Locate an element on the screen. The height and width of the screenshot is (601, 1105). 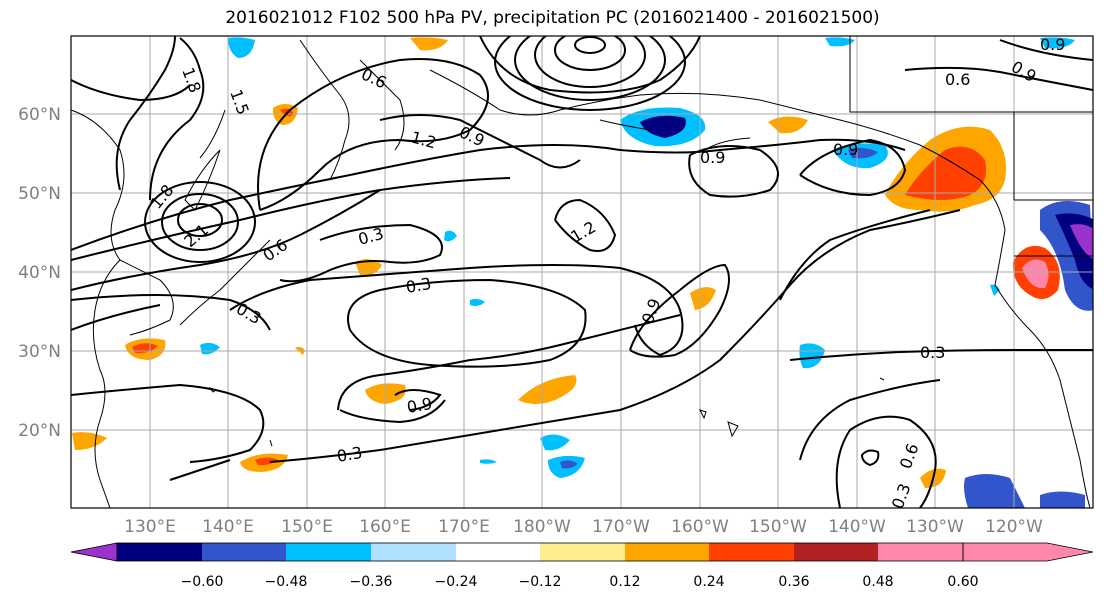
lat-labels: 60°N 50°N 40°N 30°N 20°N is located at coordinates (39, 273).